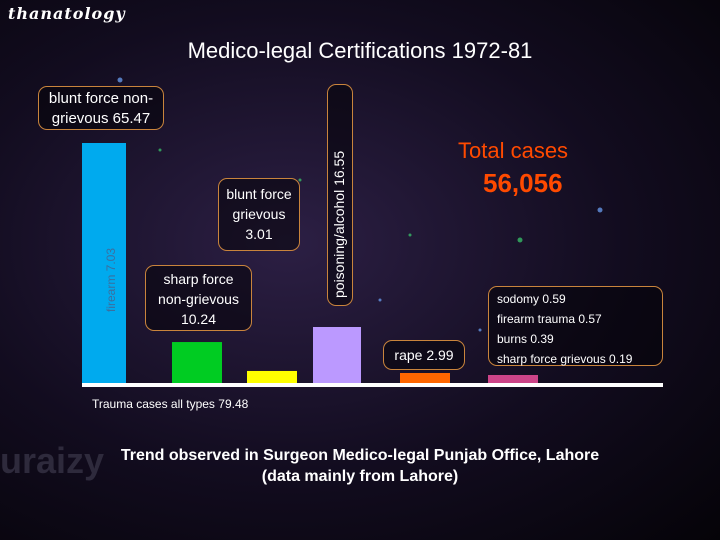 The image size is (720, 540). Describe the element at coordinates (360, 476) in the screenshot. I see `footer-line-2: (data mainly from Lahore)` at that location.